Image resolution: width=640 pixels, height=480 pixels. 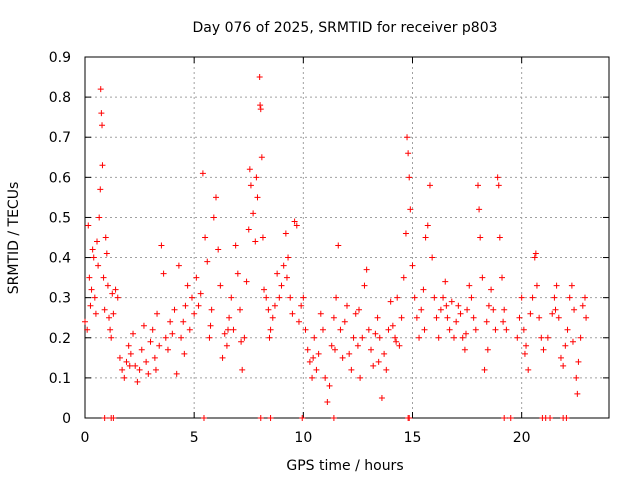 I want to click on y-tick-label: 0.5, so click(x=60, y=218).